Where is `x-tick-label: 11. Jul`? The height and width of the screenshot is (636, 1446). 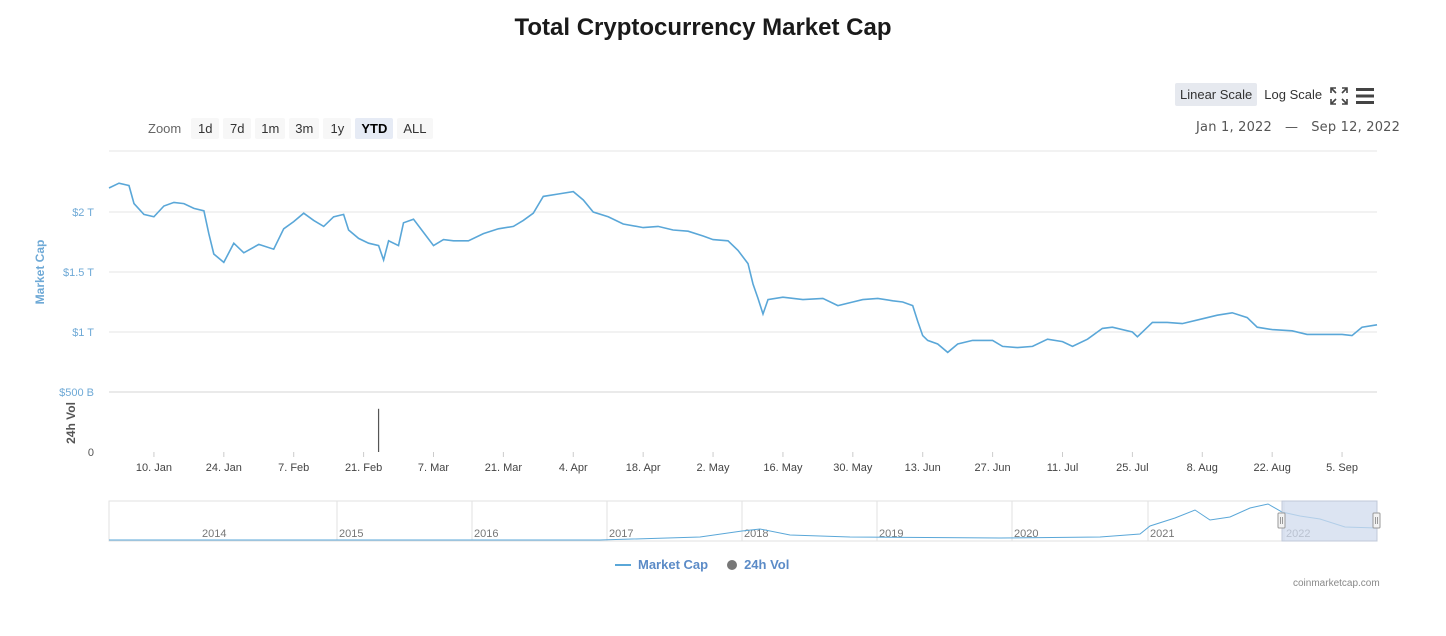 x-tick-label: 11. Jul is located at coordinates (1063, 468).